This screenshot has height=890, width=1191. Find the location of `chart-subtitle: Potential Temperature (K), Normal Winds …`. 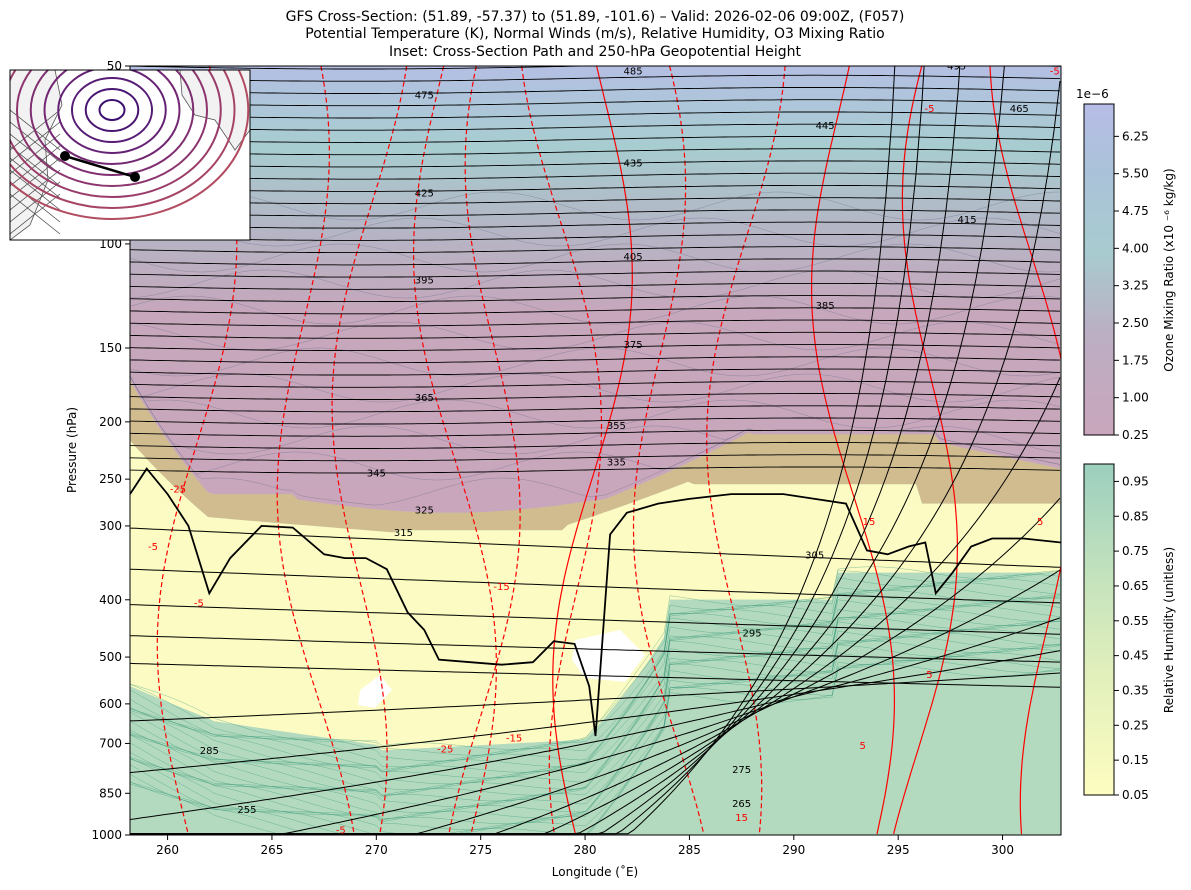

chart-subtitle: Potential Temperature (K), Normal Winds … is located at coordinates (594, 34).